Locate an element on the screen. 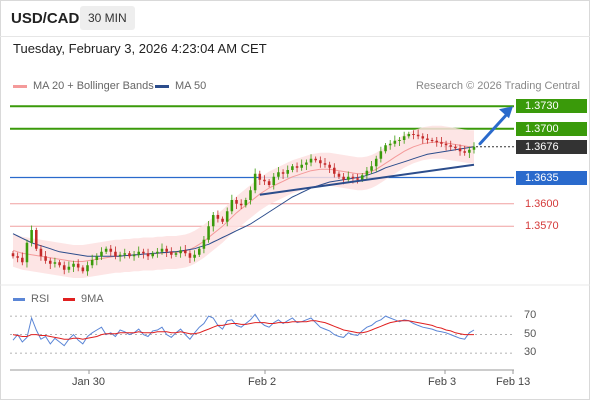 The width and height of the screenshot is (590, 400). rsi-ma-label: 9MA is located at coordinates (92, 299).